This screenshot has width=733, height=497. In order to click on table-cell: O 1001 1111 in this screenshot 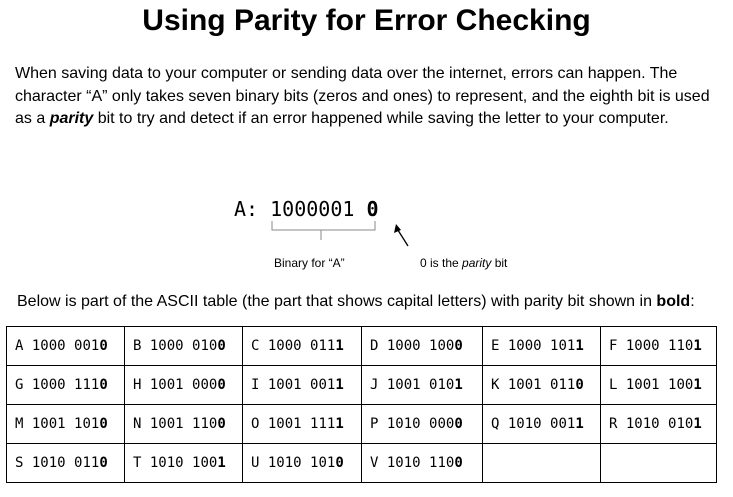, I will do `click(302, 424)`.